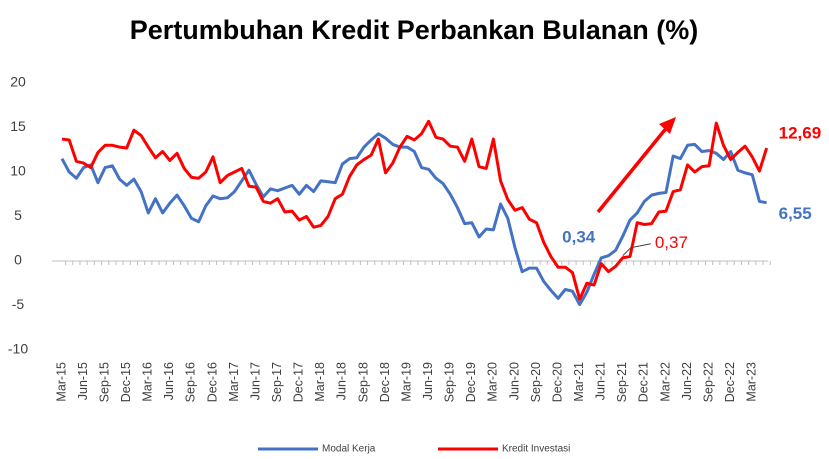 This screenshot has width=829, height=459. What do you see at coordinates (104, 382) in the screenshot?
I see `x-tick-label: Sep-15` at bounding box center [104, 382].